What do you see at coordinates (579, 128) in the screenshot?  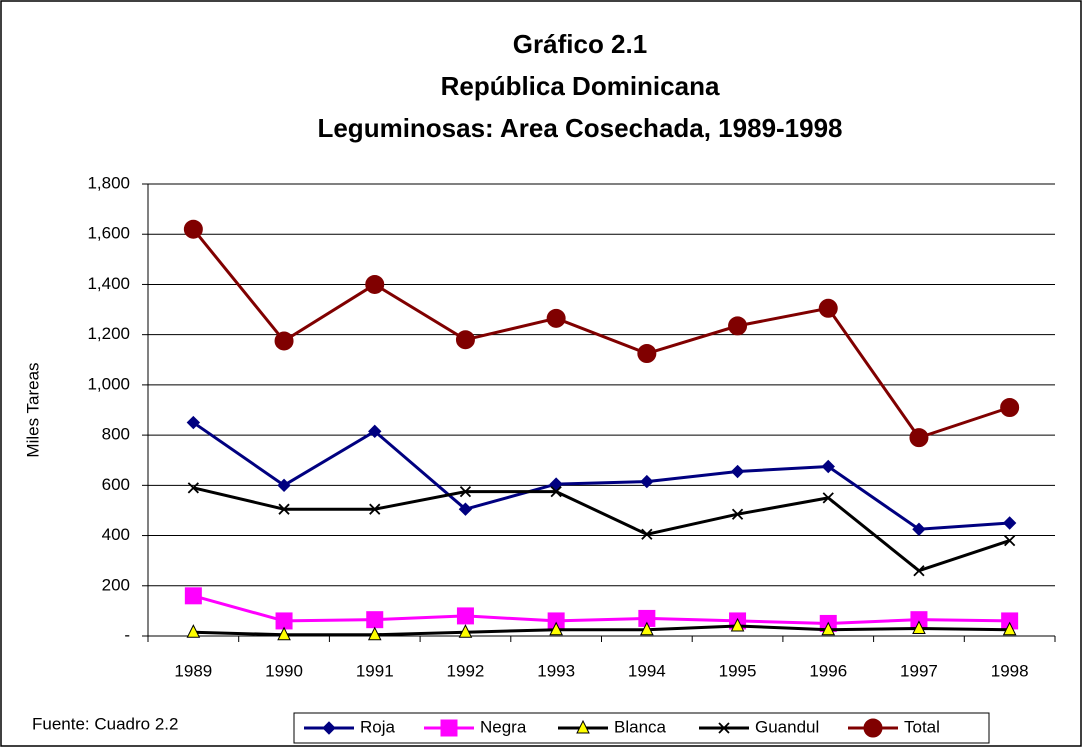 I see `chart-title: Leguminosas: Area Cosechada, 1989-1998` at bounding box center [579, 128].